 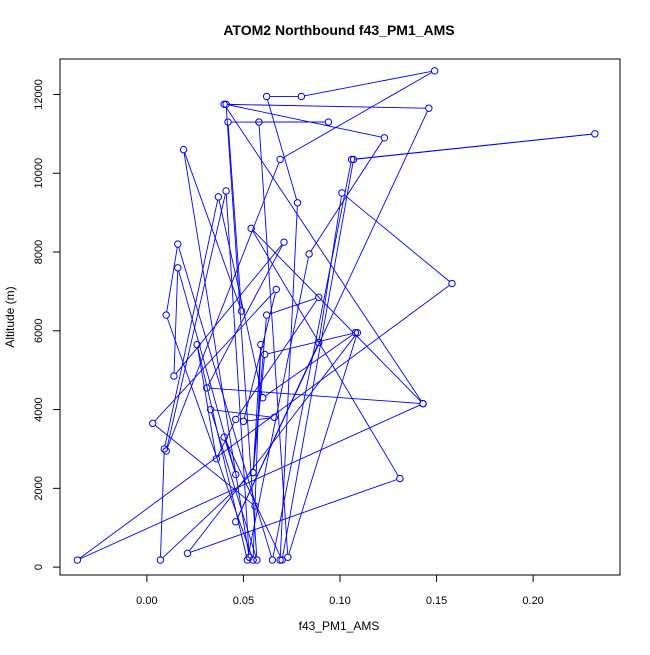 I want to click on y-axis-label: Altitude (m), so click(x=10, y=316).